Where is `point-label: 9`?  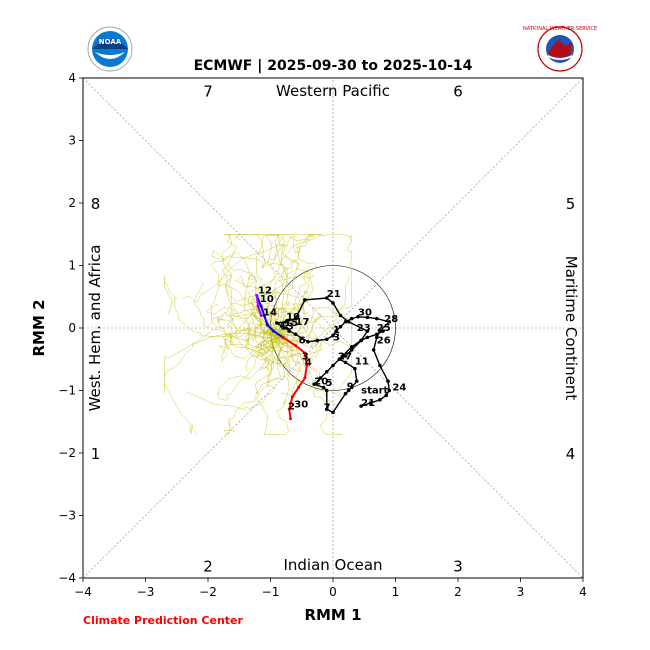
point-label: 9 is located at coordinates (350, 386).